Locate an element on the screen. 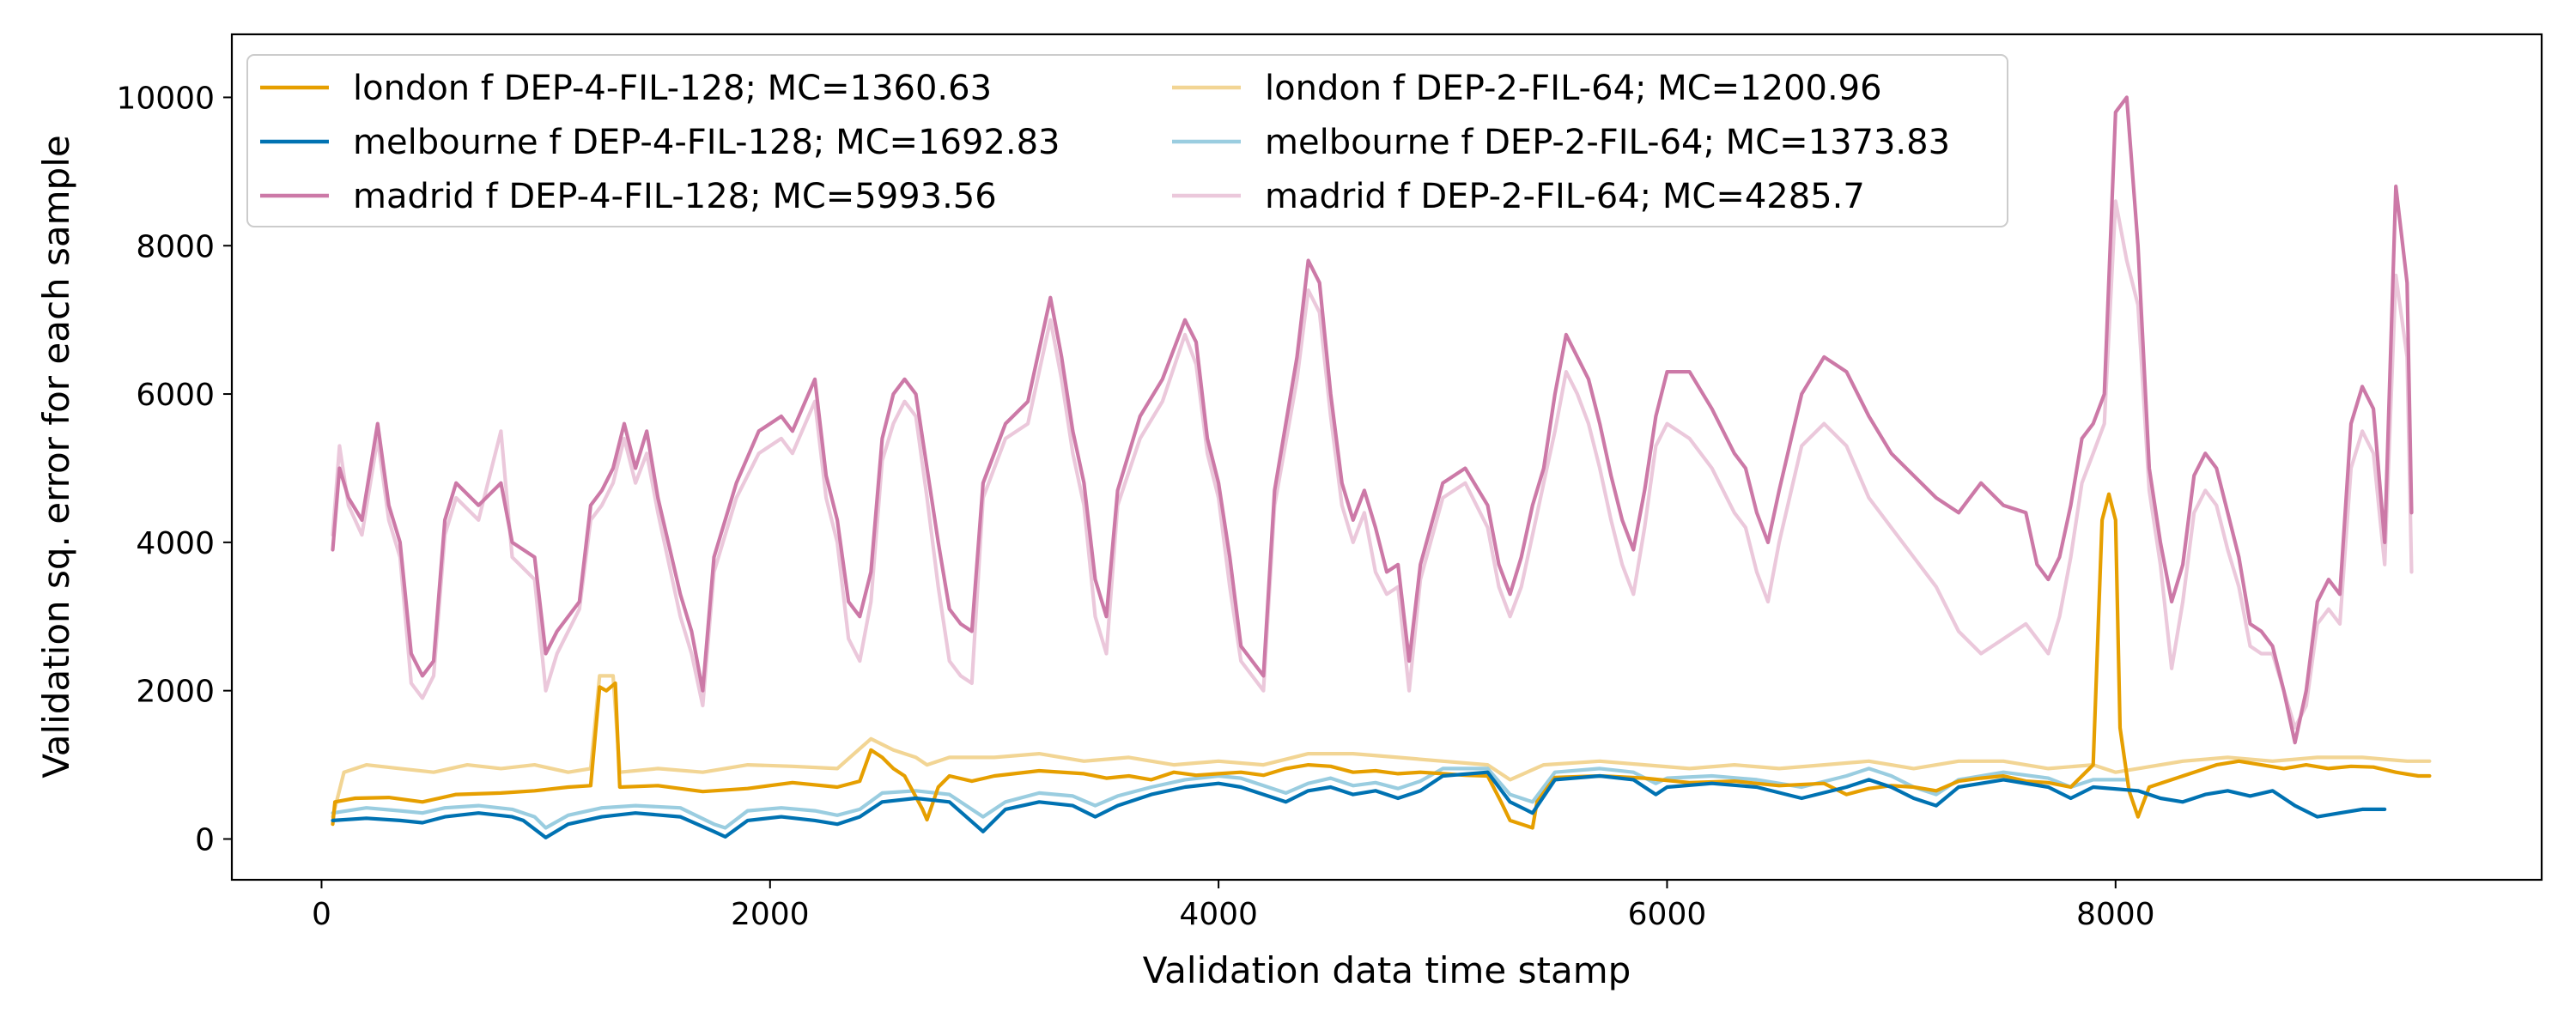 Image resolution: width=2576 pixels, height=1030 pixels. x-tick-label-0: 0 is located at coordinates (322, 914).